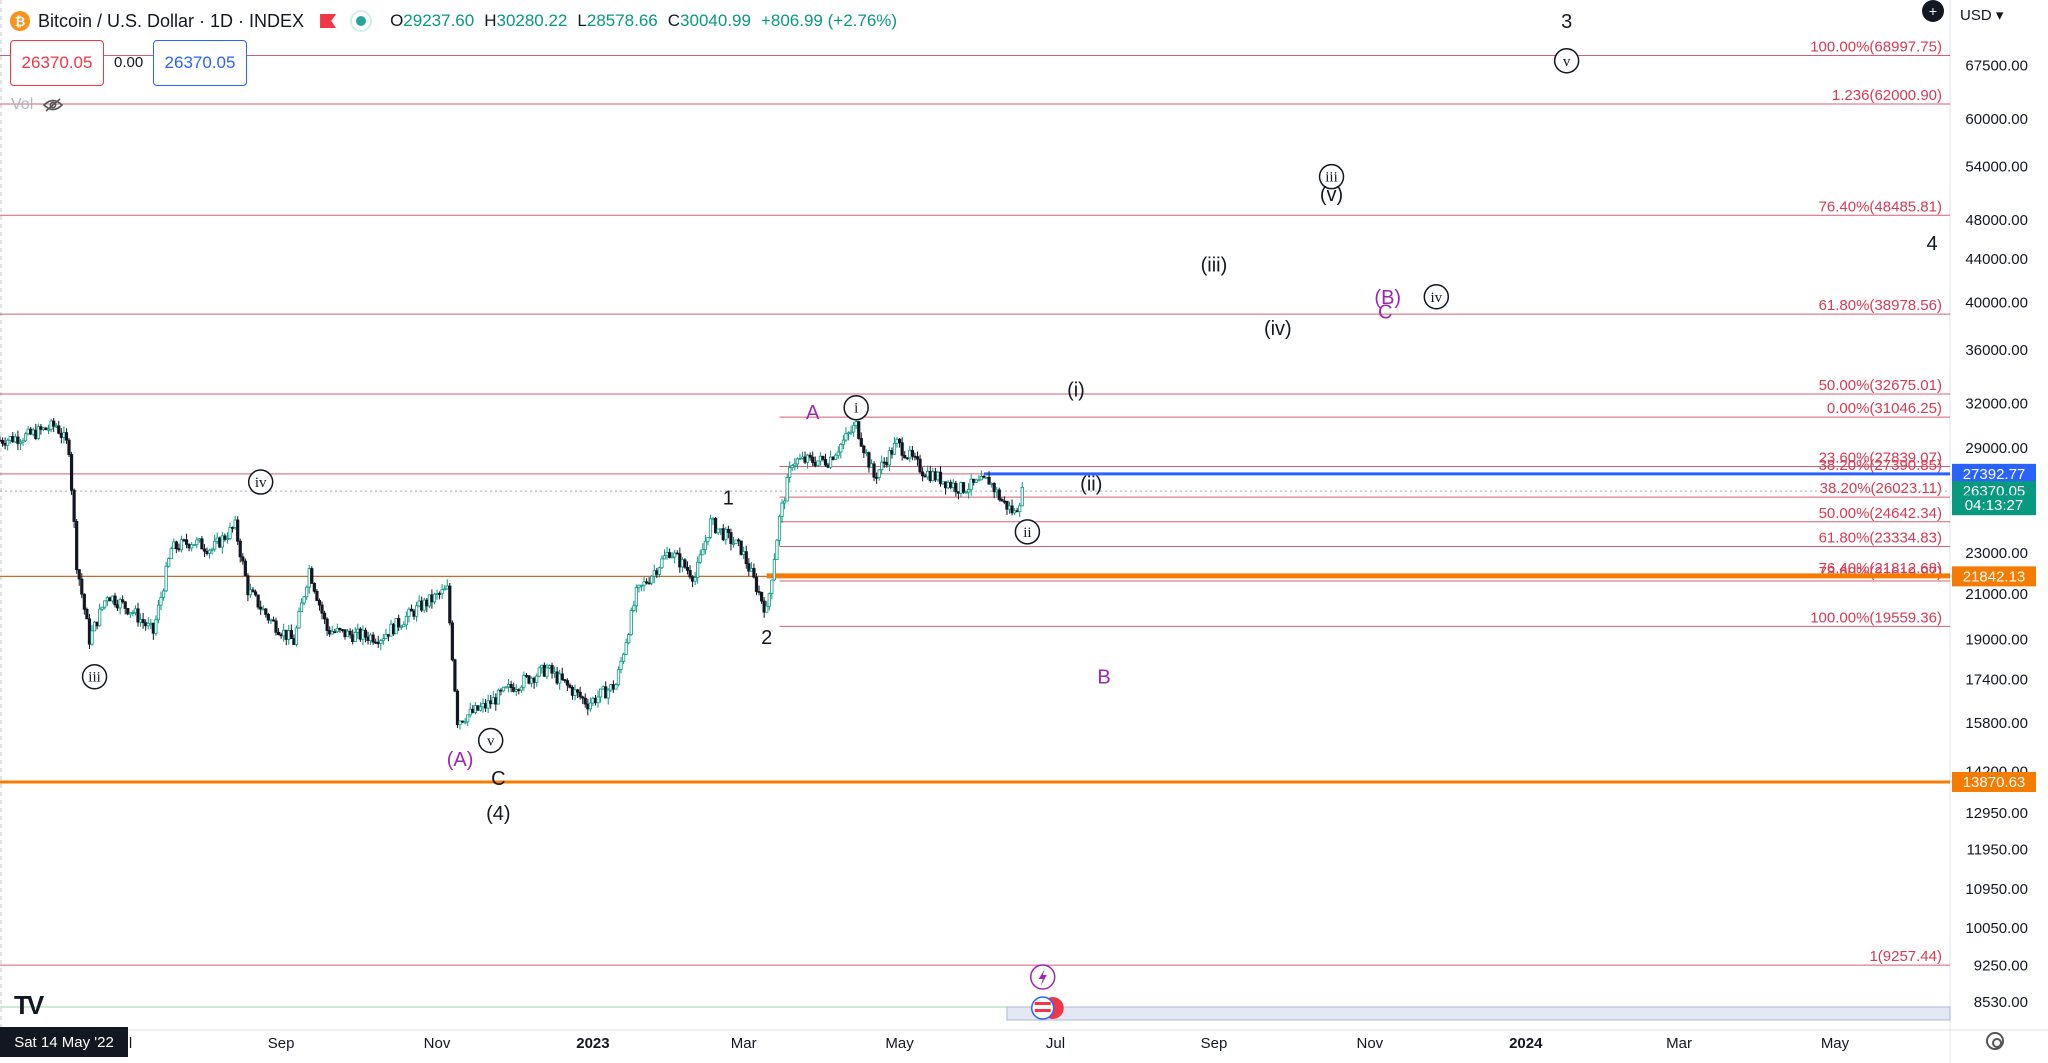 The width and height of the screenshot is (2048, 1063). I want to click on fib-level-label: 50.00%(32675.01), so click(1880, 385).